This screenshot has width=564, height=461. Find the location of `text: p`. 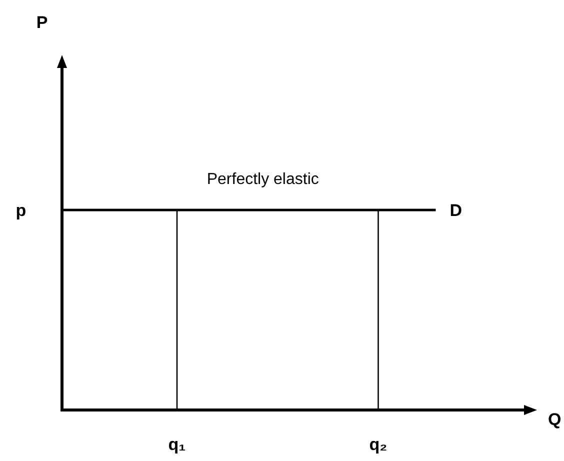

text: p is located at coordinates (21, 210).